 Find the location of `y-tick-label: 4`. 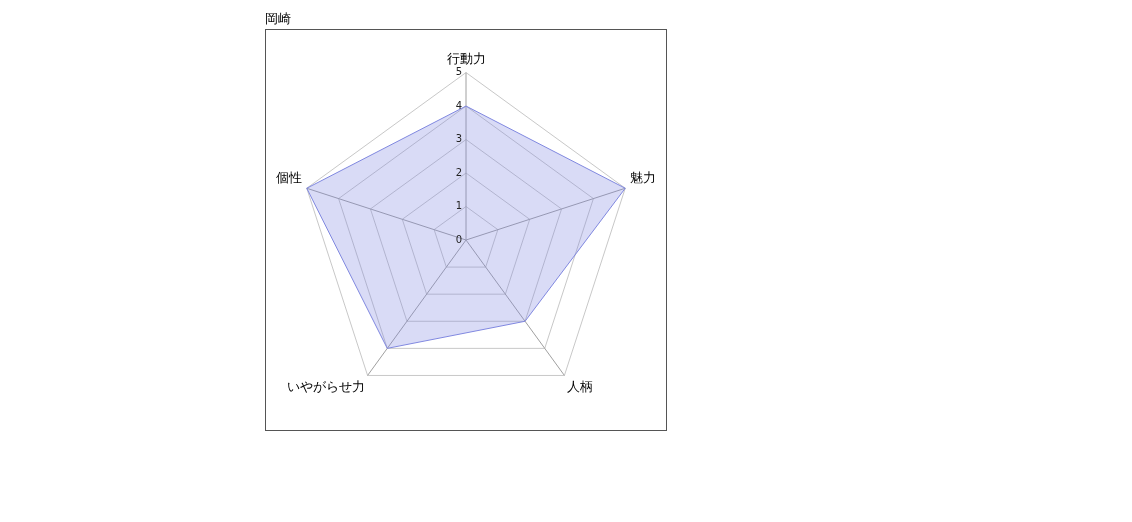

y-tick-label: 4 is located at coordinates (458, 105).